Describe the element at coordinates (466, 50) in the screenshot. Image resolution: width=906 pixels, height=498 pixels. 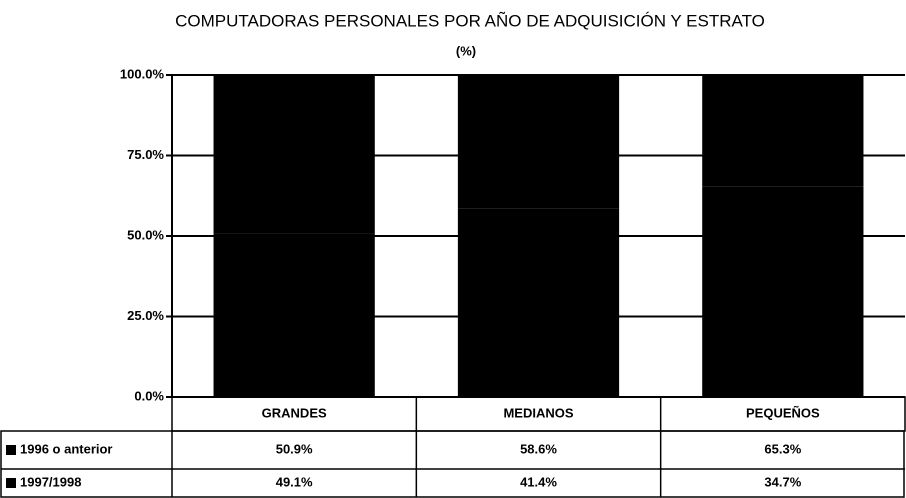
I see `chart-subtitle: (%)` at that location.